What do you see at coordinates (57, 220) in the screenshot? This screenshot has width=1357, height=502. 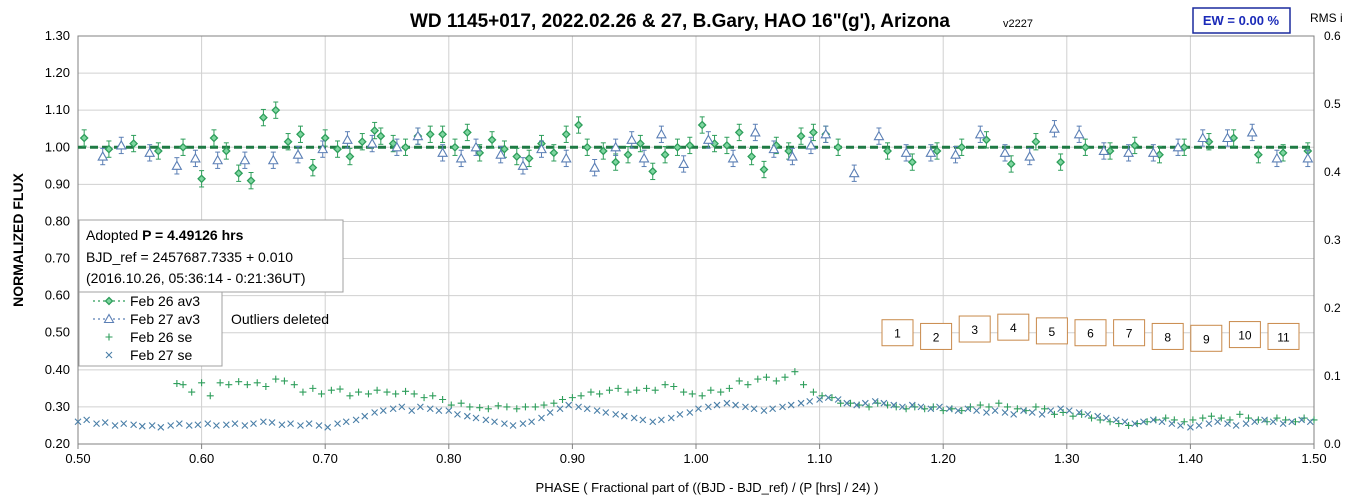 I see `y-tick-label: 0.80` at bounding box center [57, 220].